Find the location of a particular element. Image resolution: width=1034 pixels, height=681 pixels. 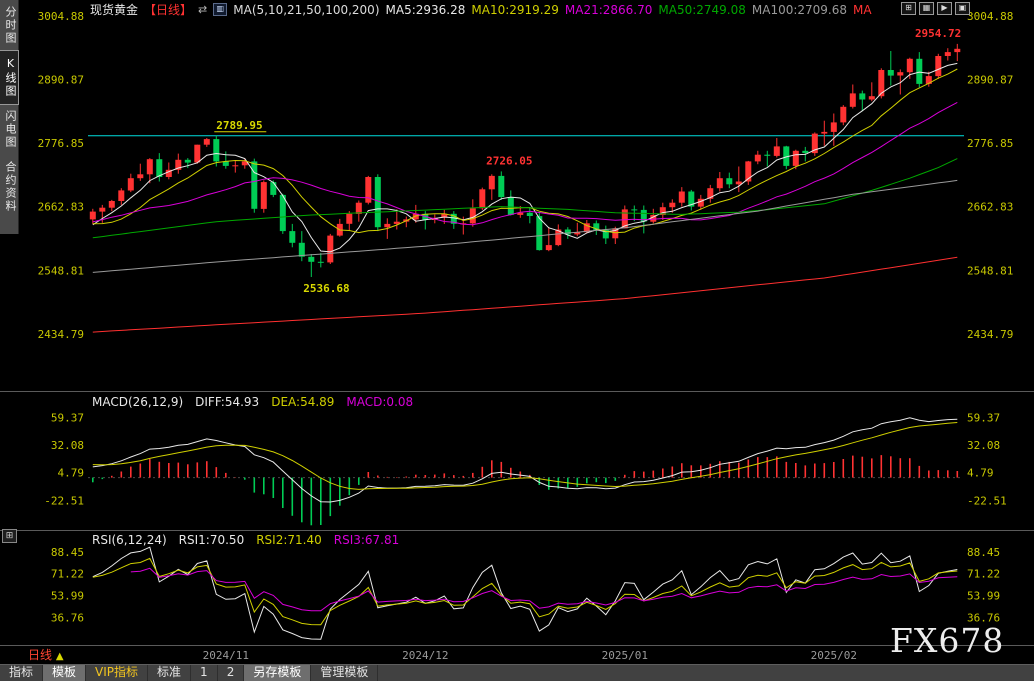

ma-settings-icon: ▥ is located at coordinates (220, 9).